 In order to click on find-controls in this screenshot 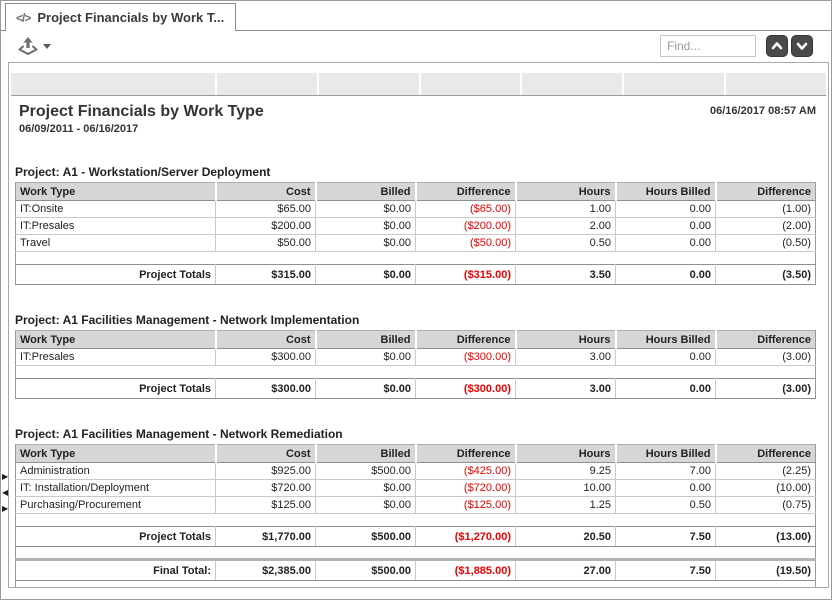, I will do `click(736, 46)`.